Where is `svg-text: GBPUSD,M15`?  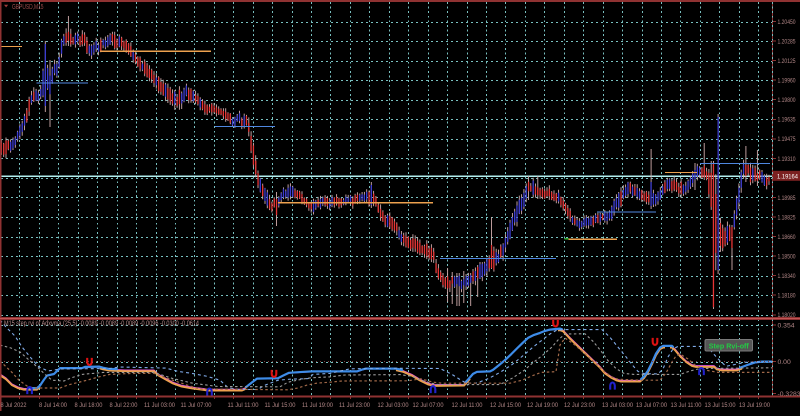
svg-text: GBPUSD,M15 is located at coordinates (28, 7).